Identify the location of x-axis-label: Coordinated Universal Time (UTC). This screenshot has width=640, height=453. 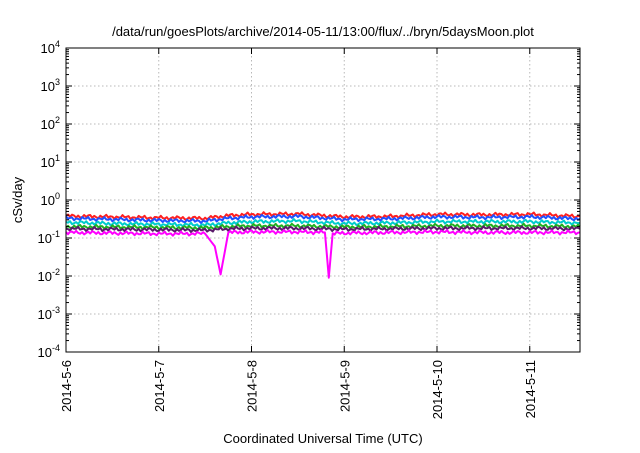
(322, 438).